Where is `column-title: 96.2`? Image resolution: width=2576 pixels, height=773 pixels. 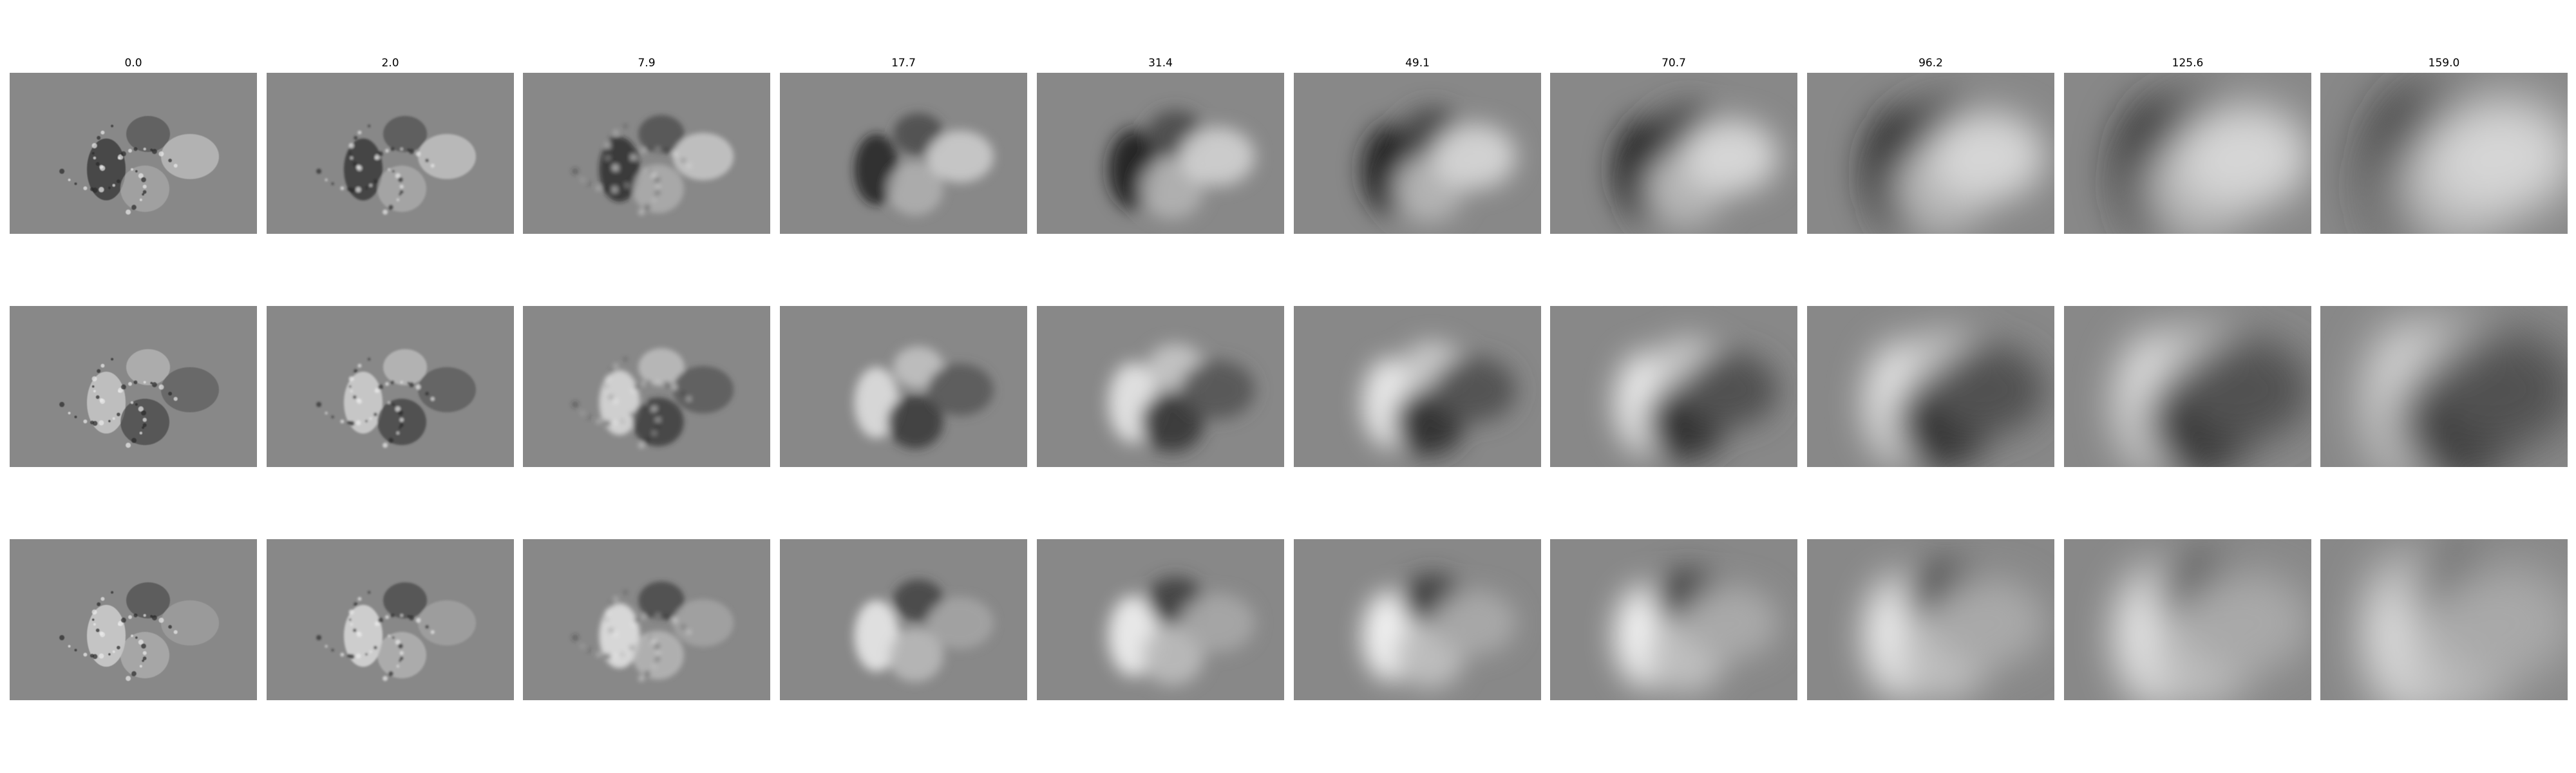
column-title: 96.2 is located at coordinates (1931, 63).